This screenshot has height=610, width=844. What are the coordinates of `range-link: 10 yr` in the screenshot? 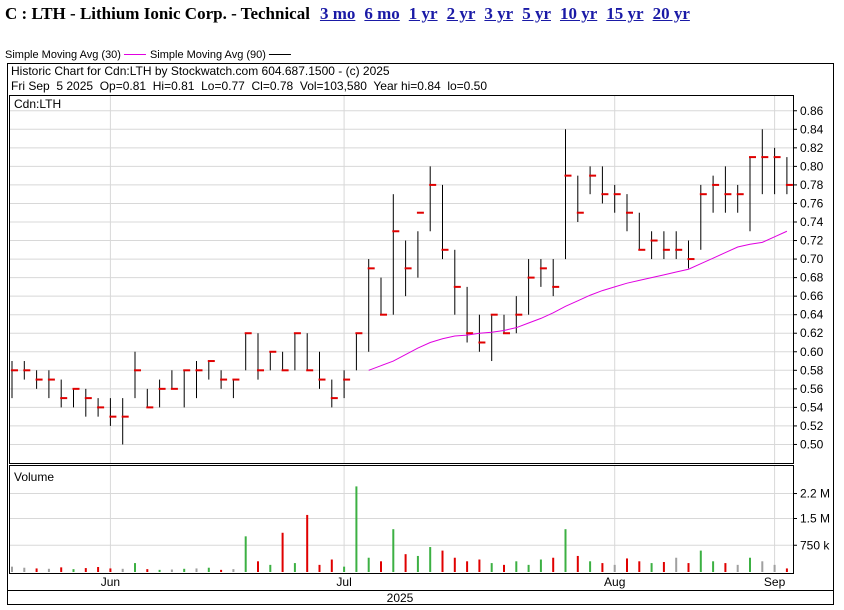 It's located at (578, 13).